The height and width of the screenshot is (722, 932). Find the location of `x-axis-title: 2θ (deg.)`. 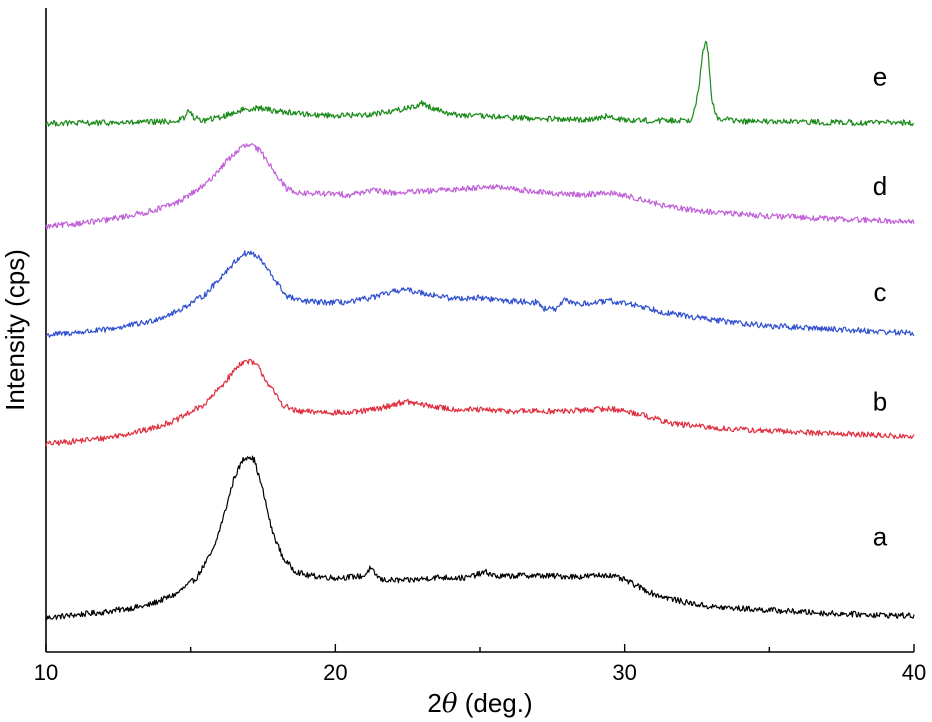

x-axis-title: 2θ (deg.) is located at coordinates (479, 703).